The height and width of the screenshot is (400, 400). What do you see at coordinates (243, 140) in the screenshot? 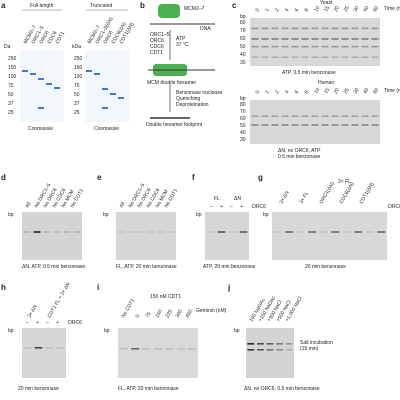
I see `marker-label: 30` at bounding box center [243, 140].